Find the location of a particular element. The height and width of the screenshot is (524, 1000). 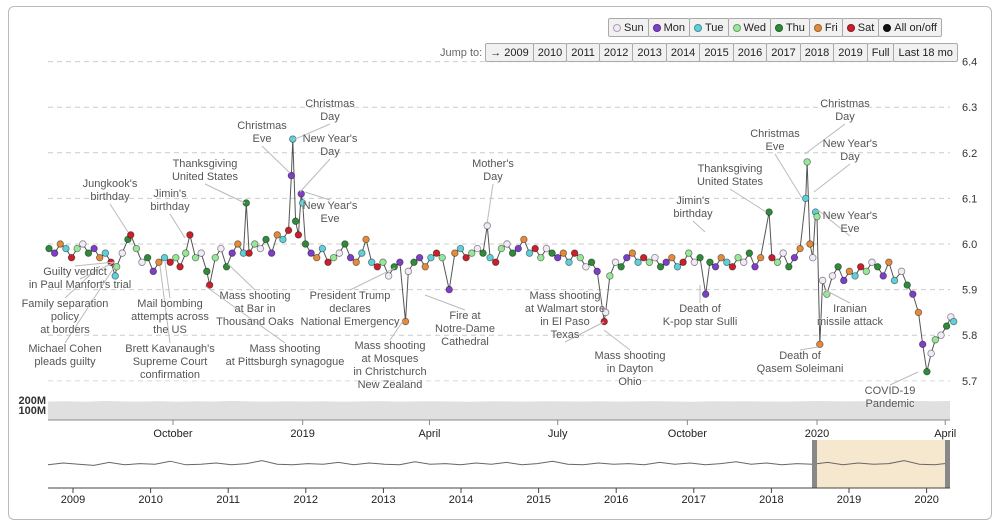

event-annotation: COVID-19 Pandemic is located at coordinates (890, 397).